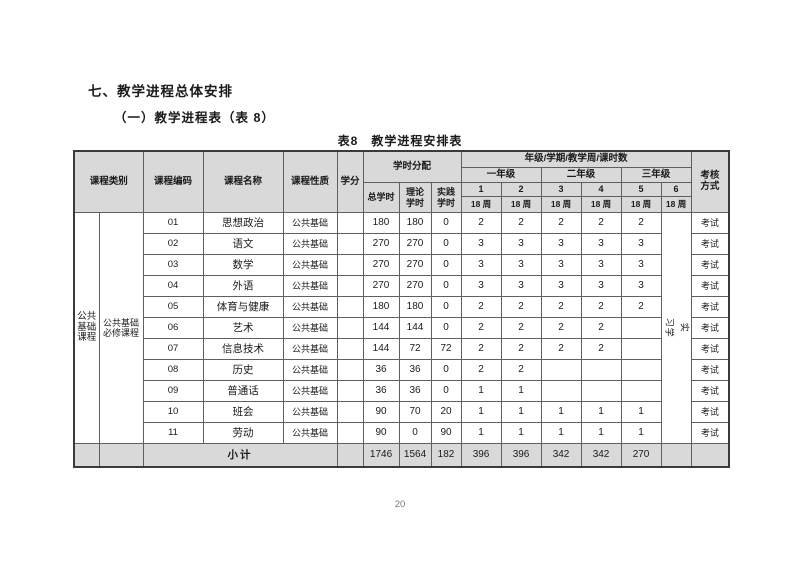  I want to click on cell-course-code: 04, so click(173, 286).